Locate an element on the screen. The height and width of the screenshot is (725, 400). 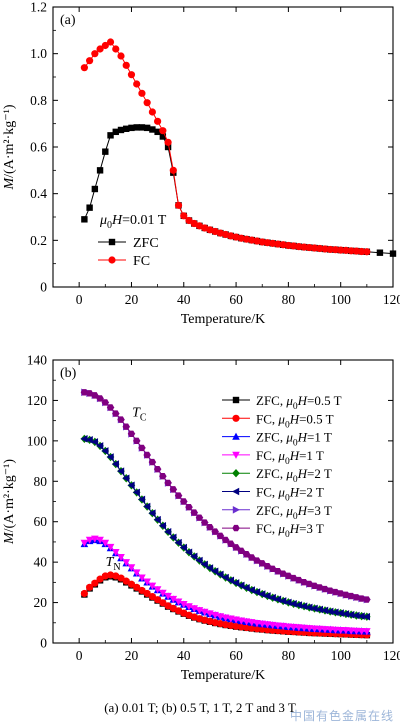
b-x-tick-label: 20 is located at coordinates (132, 655).